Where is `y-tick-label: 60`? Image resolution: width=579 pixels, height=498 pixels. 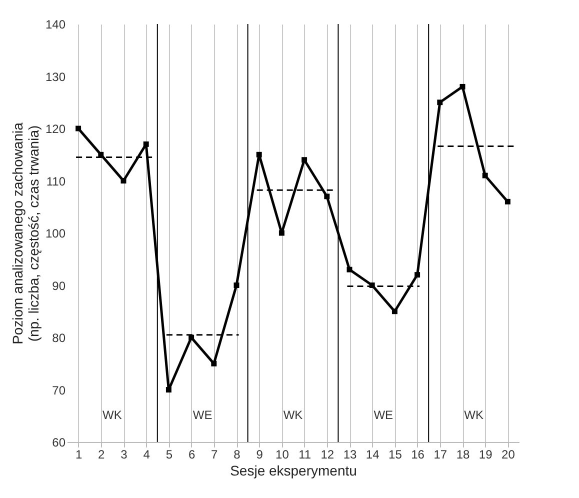 y-tick-label: 60 is located at coordinates (59, 443).